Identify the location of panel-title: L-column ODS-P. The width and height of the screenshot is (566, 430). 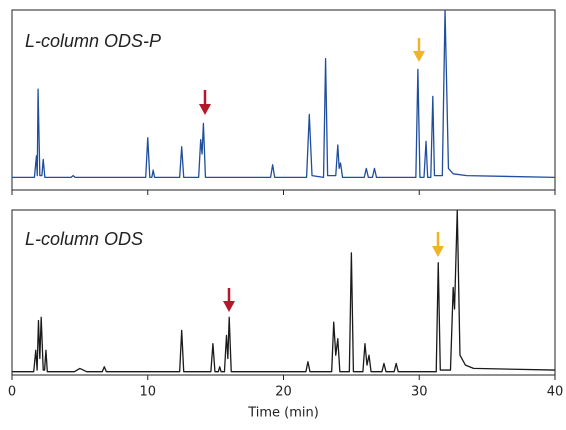
(93, 41).